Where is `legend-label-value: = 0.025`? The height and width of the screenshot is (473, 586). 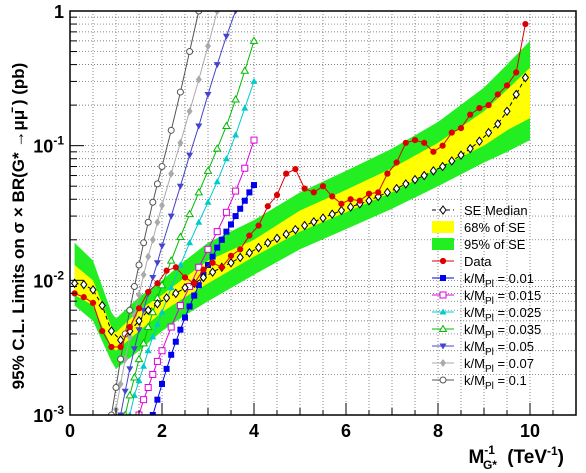
legend-label-value: = 0.025 is located at coordinates (517, 312).